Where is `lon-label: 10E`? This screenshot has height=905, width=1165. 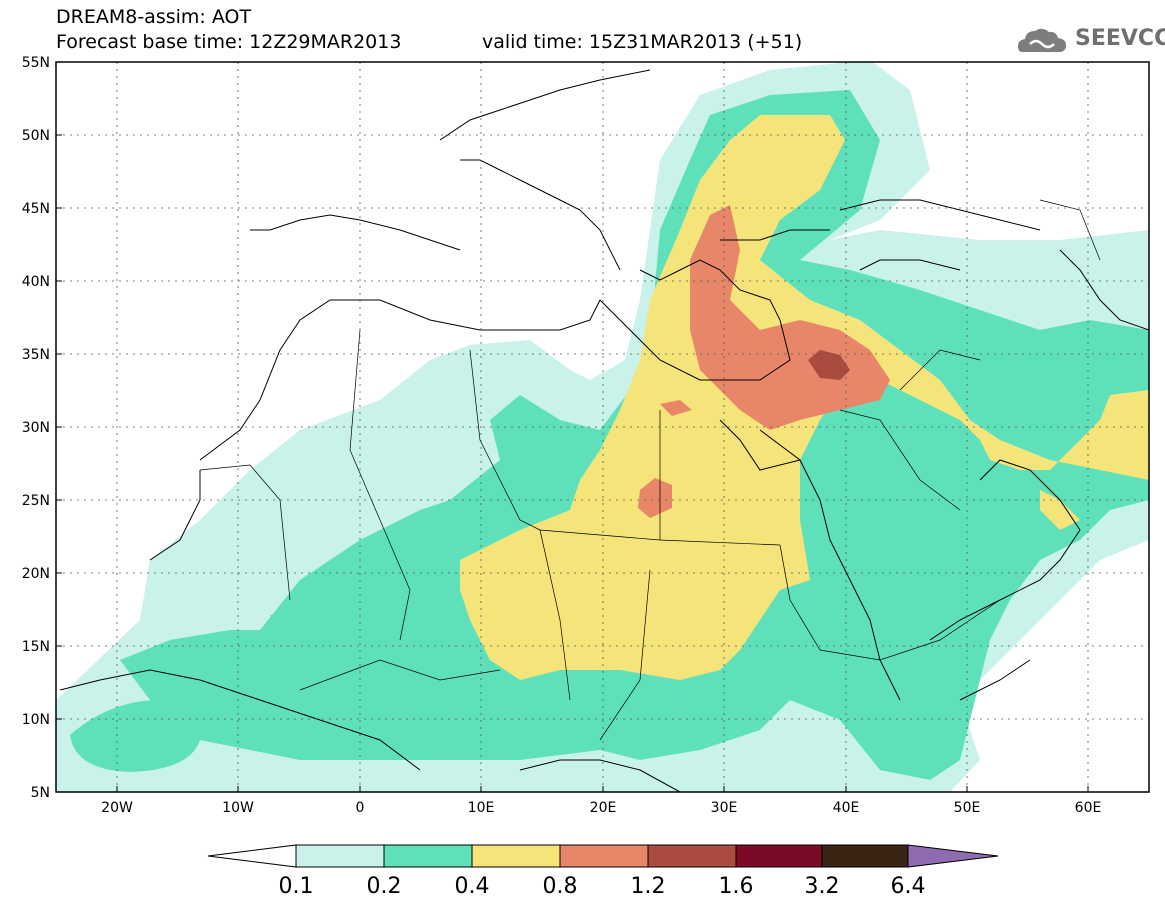 lon-label: 10E is located at coordinates (481, 808).